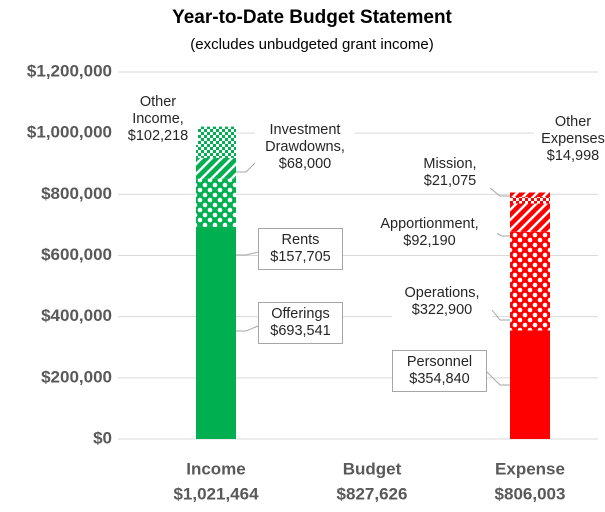 The width and height of the screenshot is (605, 512). Describe the element at coordinates (429, 224) in the screenshot. I see `data-label-name: Apportionment,` at that location.